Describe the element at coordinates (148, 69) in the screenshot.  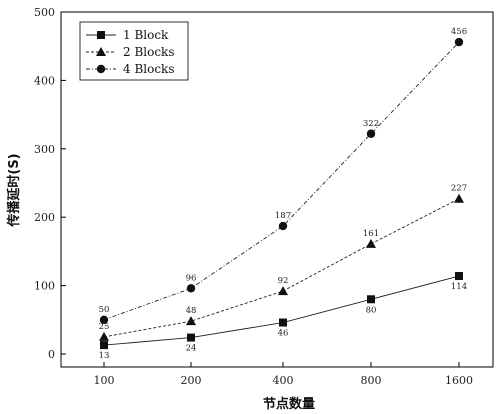
I see `legend-label: 4 Blocks` at that location.